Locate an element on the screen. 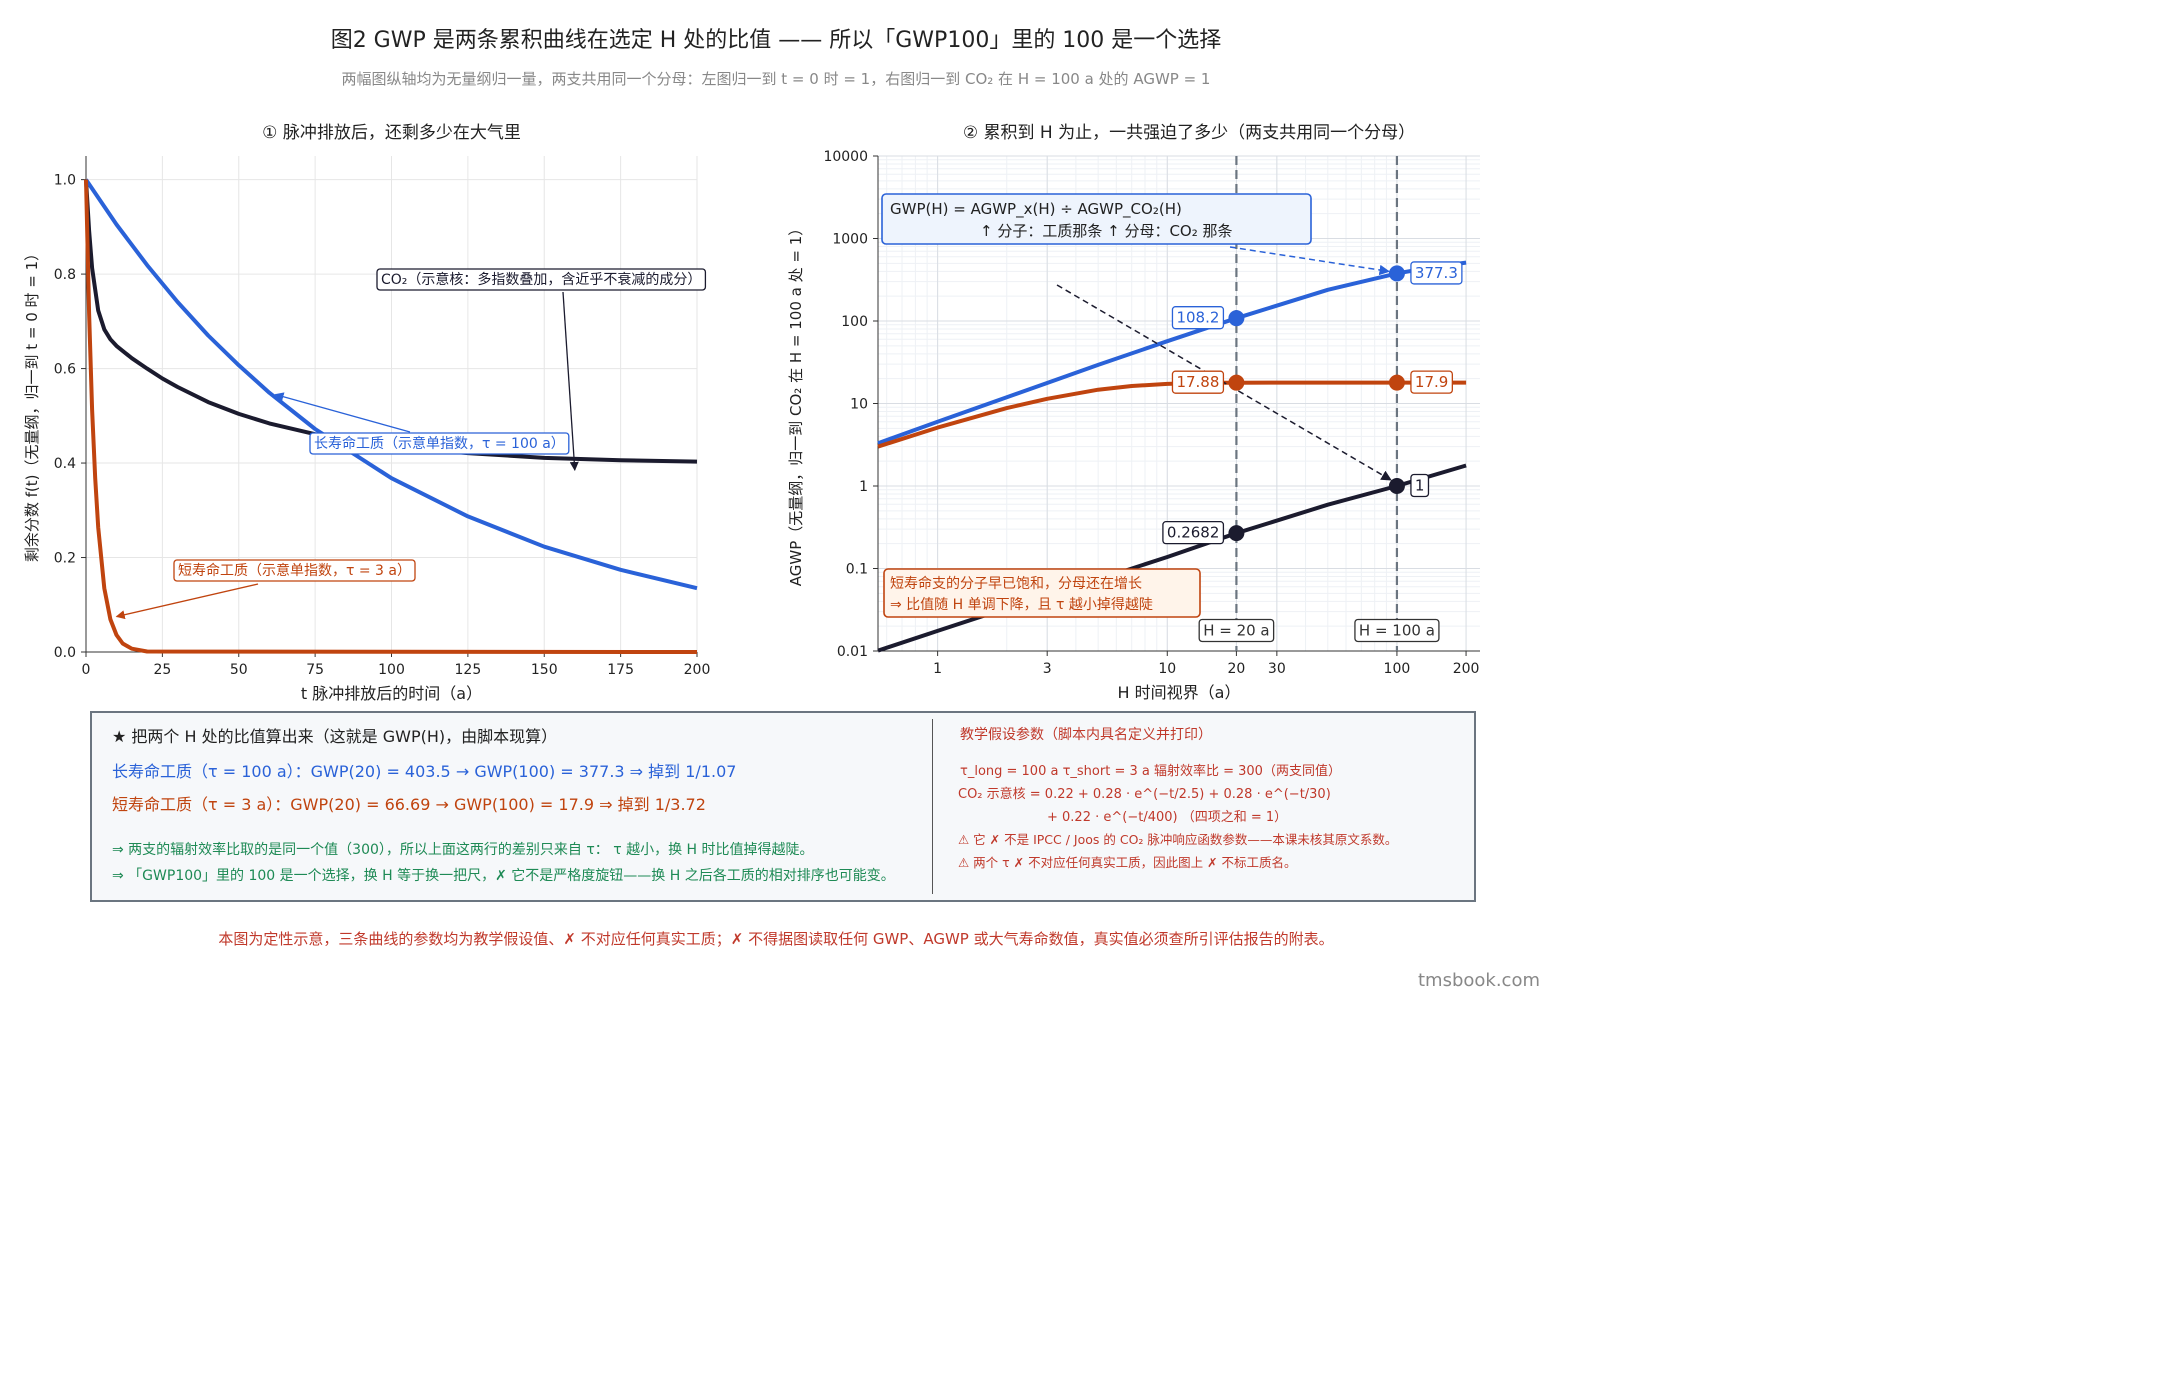  right-y-tick-label: 0.01 is located at coordinates (852, 652).